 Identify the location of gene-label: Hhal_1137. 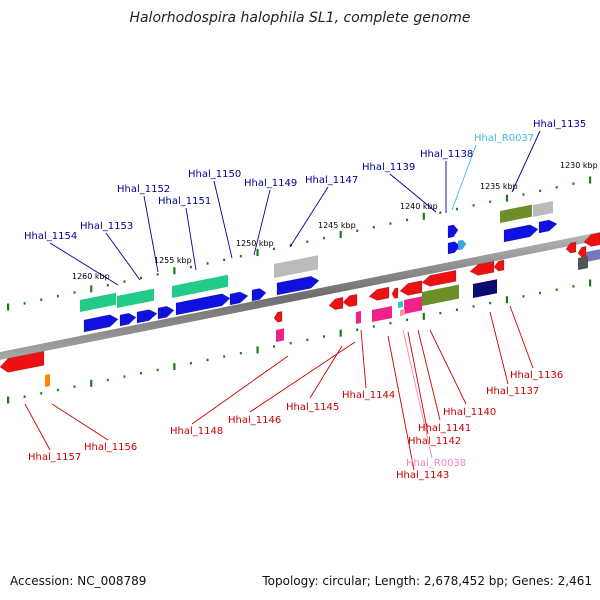
(512, 391).